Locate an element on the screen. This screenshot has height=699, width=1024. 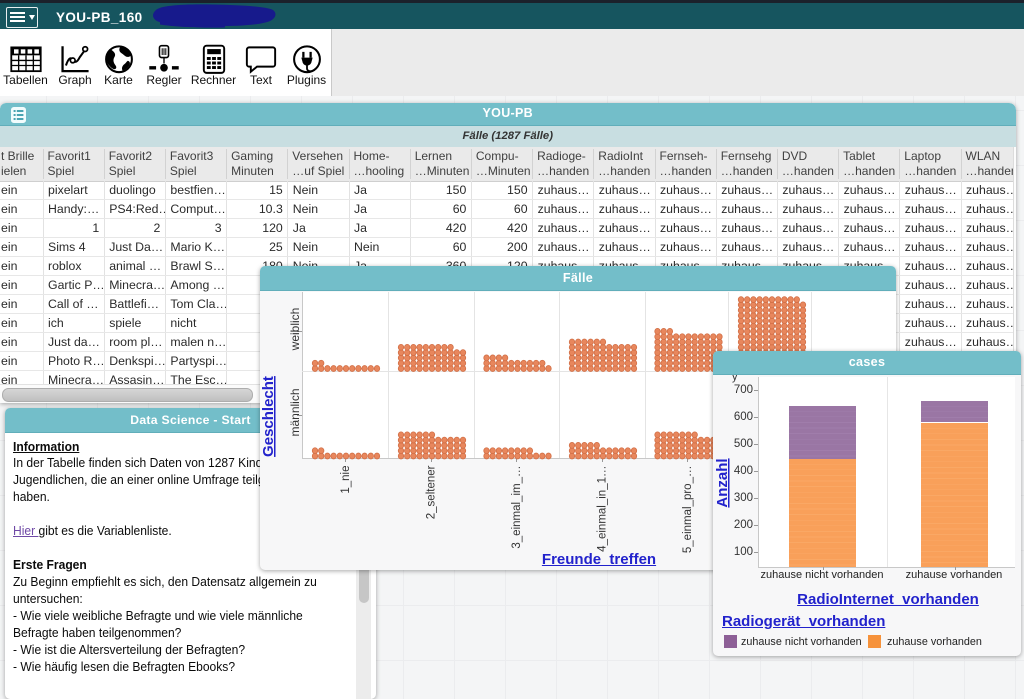
svg-text: männlich is located at coordinates (295, 412).